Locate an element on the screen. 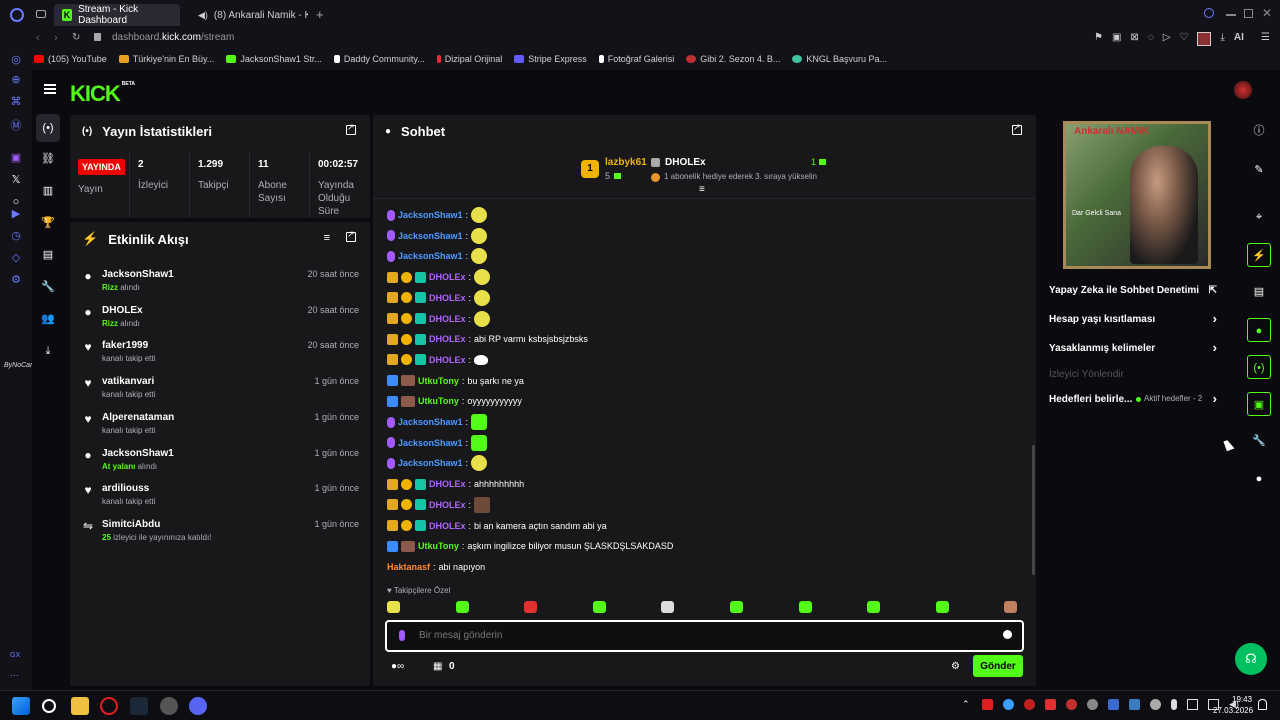  activity-item: ♥ ardiliouss kanalı takip etti 1 gün önce is located at coordinates (220, 498).